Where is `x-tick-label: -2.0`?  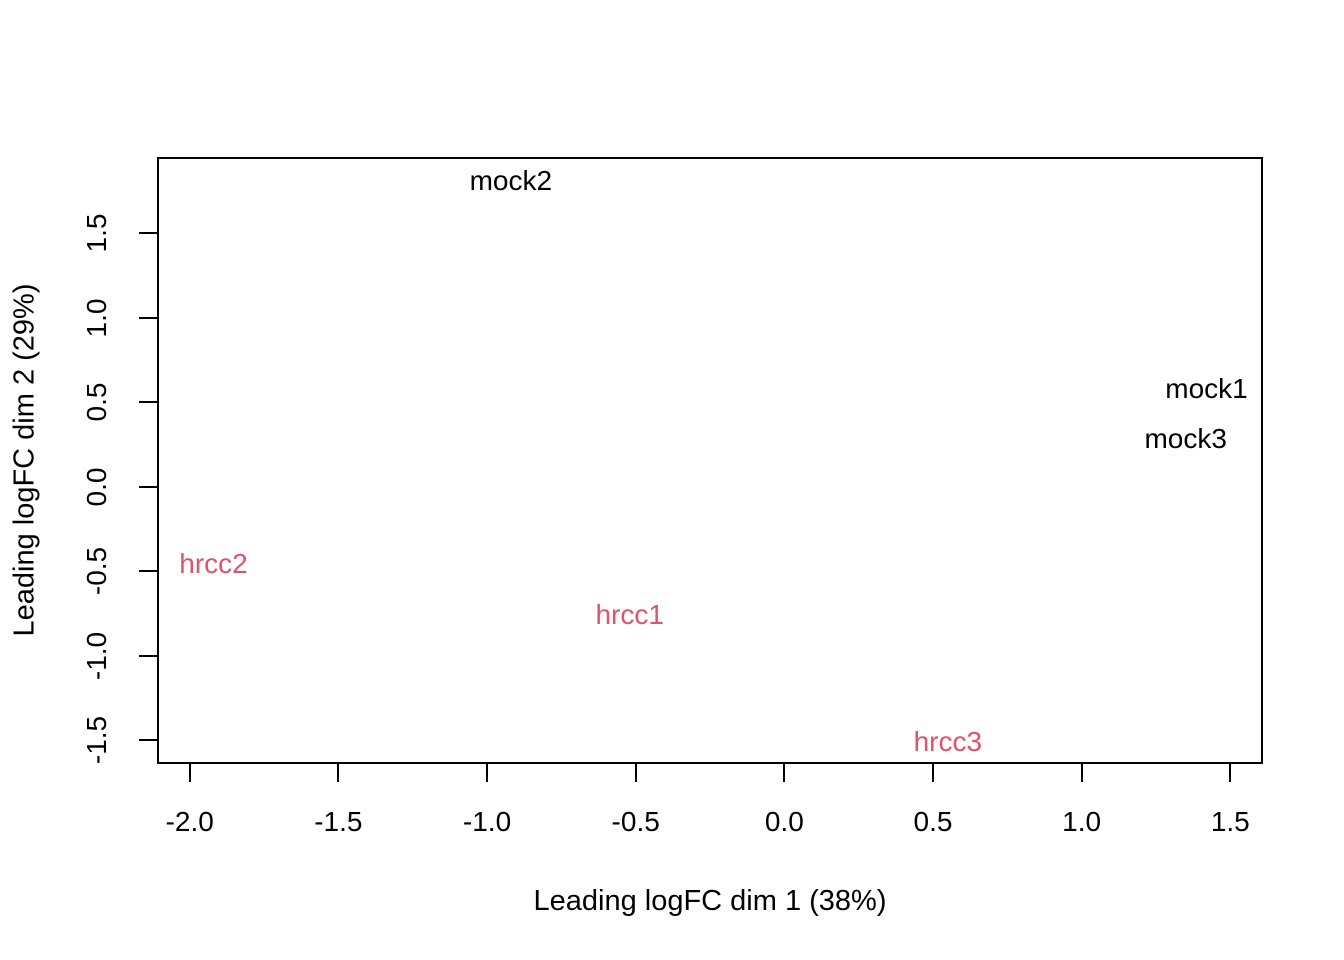 x-tick-label: -2.0 is located at coordinates (189, 821).